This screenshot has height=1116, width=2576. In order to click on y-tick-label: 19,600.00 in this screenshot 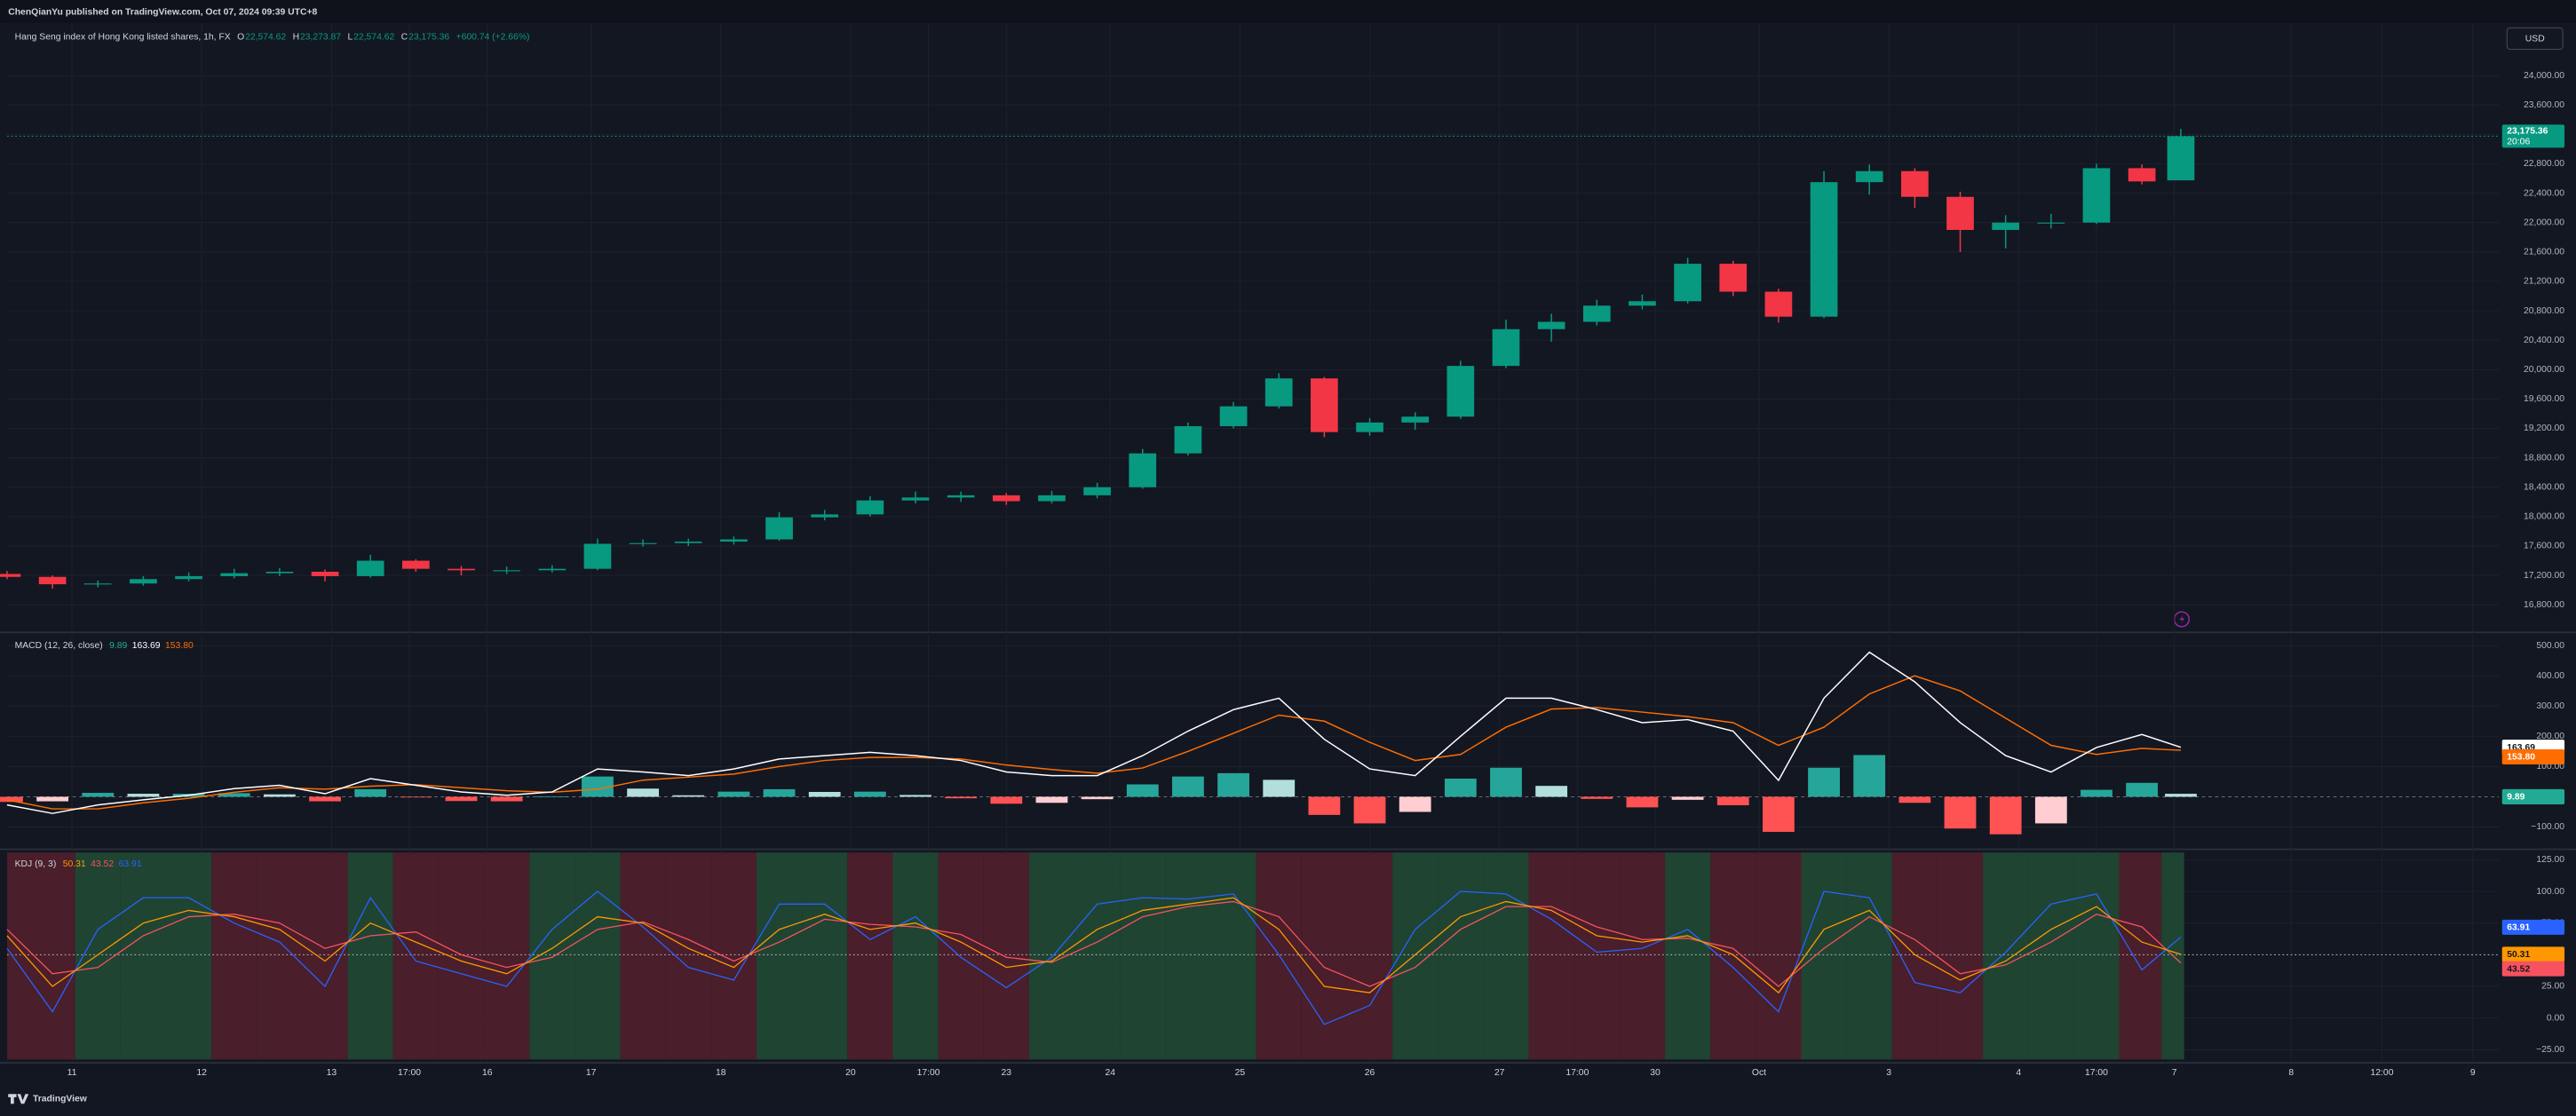, I will do `click(2544, 399)`.